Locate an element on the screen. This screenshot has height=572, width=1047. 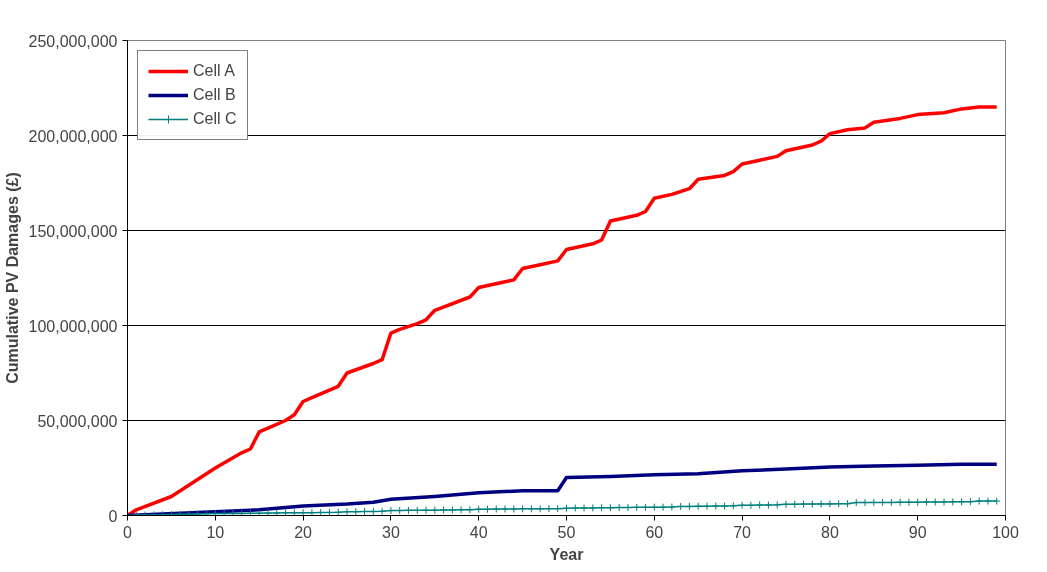
x-axis-title: Year is located at coordinates (566, 554).